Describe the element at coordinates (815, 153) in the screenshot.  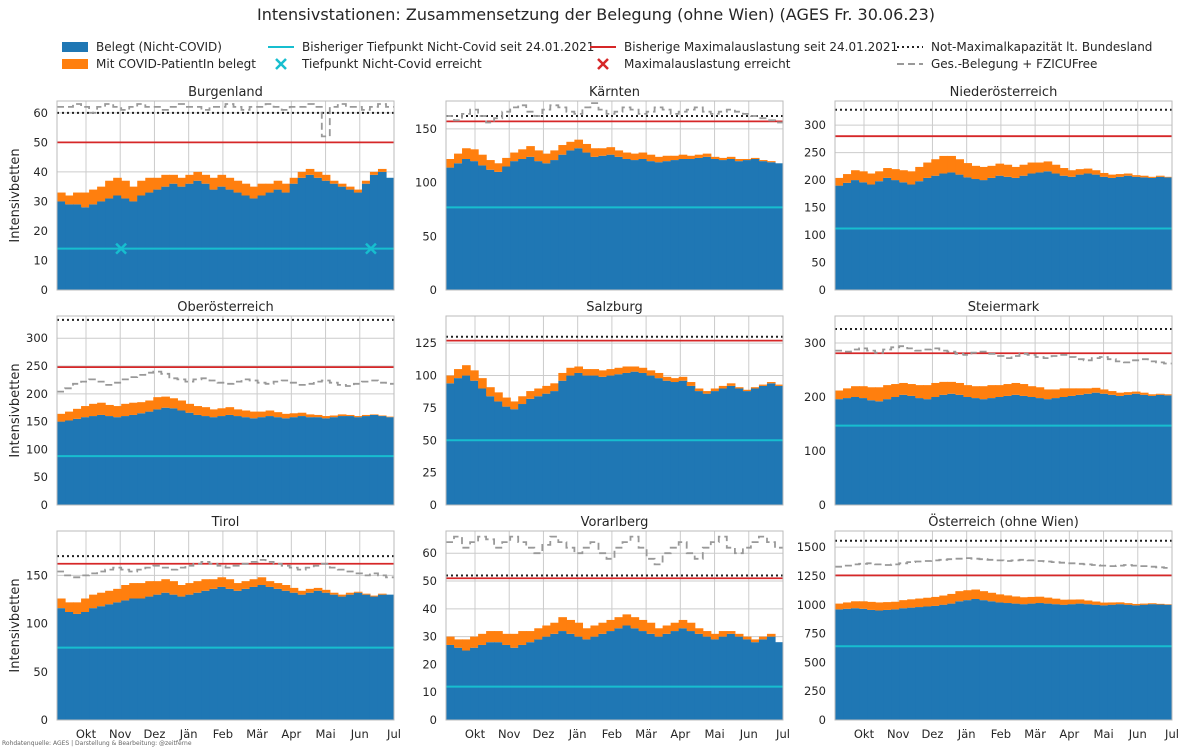
I see `y-tick-label: 250` at that location.